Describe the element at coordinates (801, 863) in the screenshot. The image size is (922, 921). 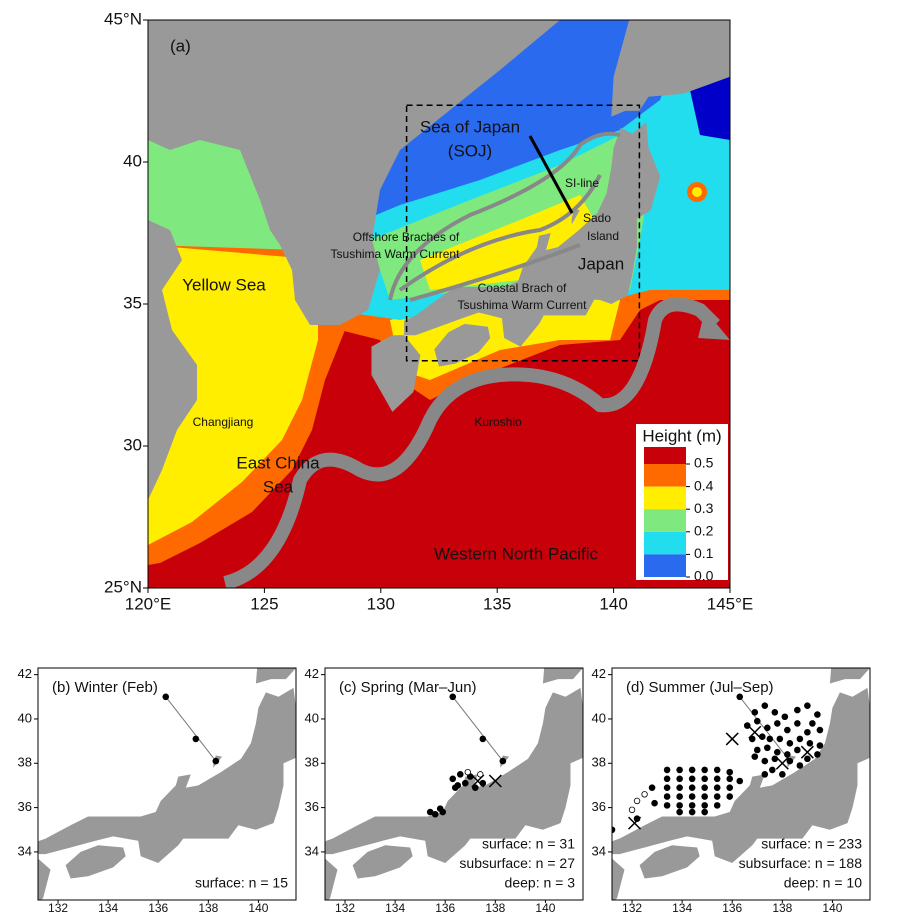
I see `sample-count: subsurface: n = 188` at that location.